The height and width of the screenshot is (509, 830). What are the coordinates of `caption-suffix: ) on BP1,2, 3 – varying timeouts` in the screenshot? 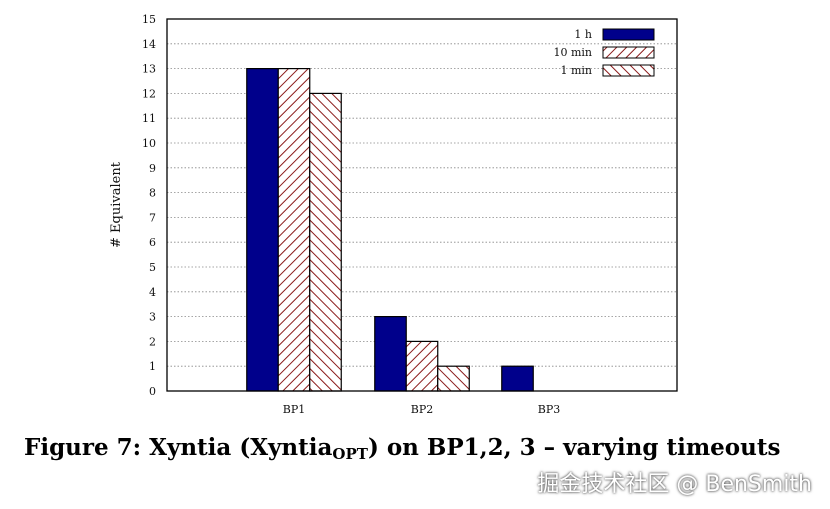 It's located at (574, 447).